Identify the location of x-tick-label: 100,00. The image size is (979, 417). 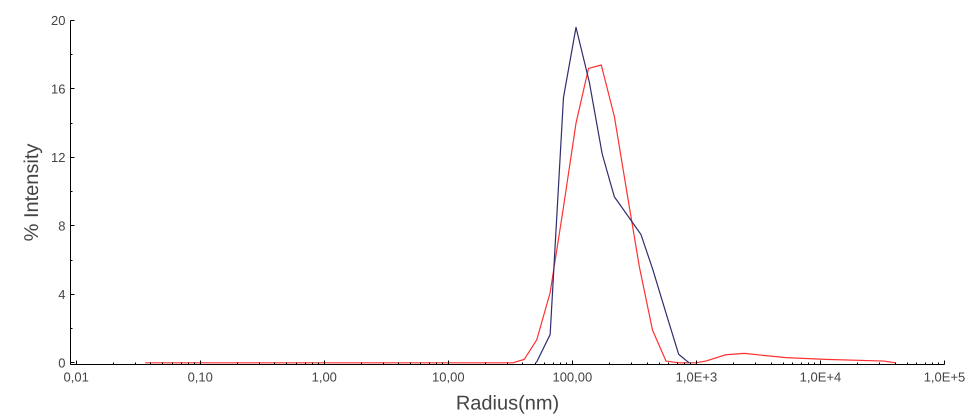
(572, 377).